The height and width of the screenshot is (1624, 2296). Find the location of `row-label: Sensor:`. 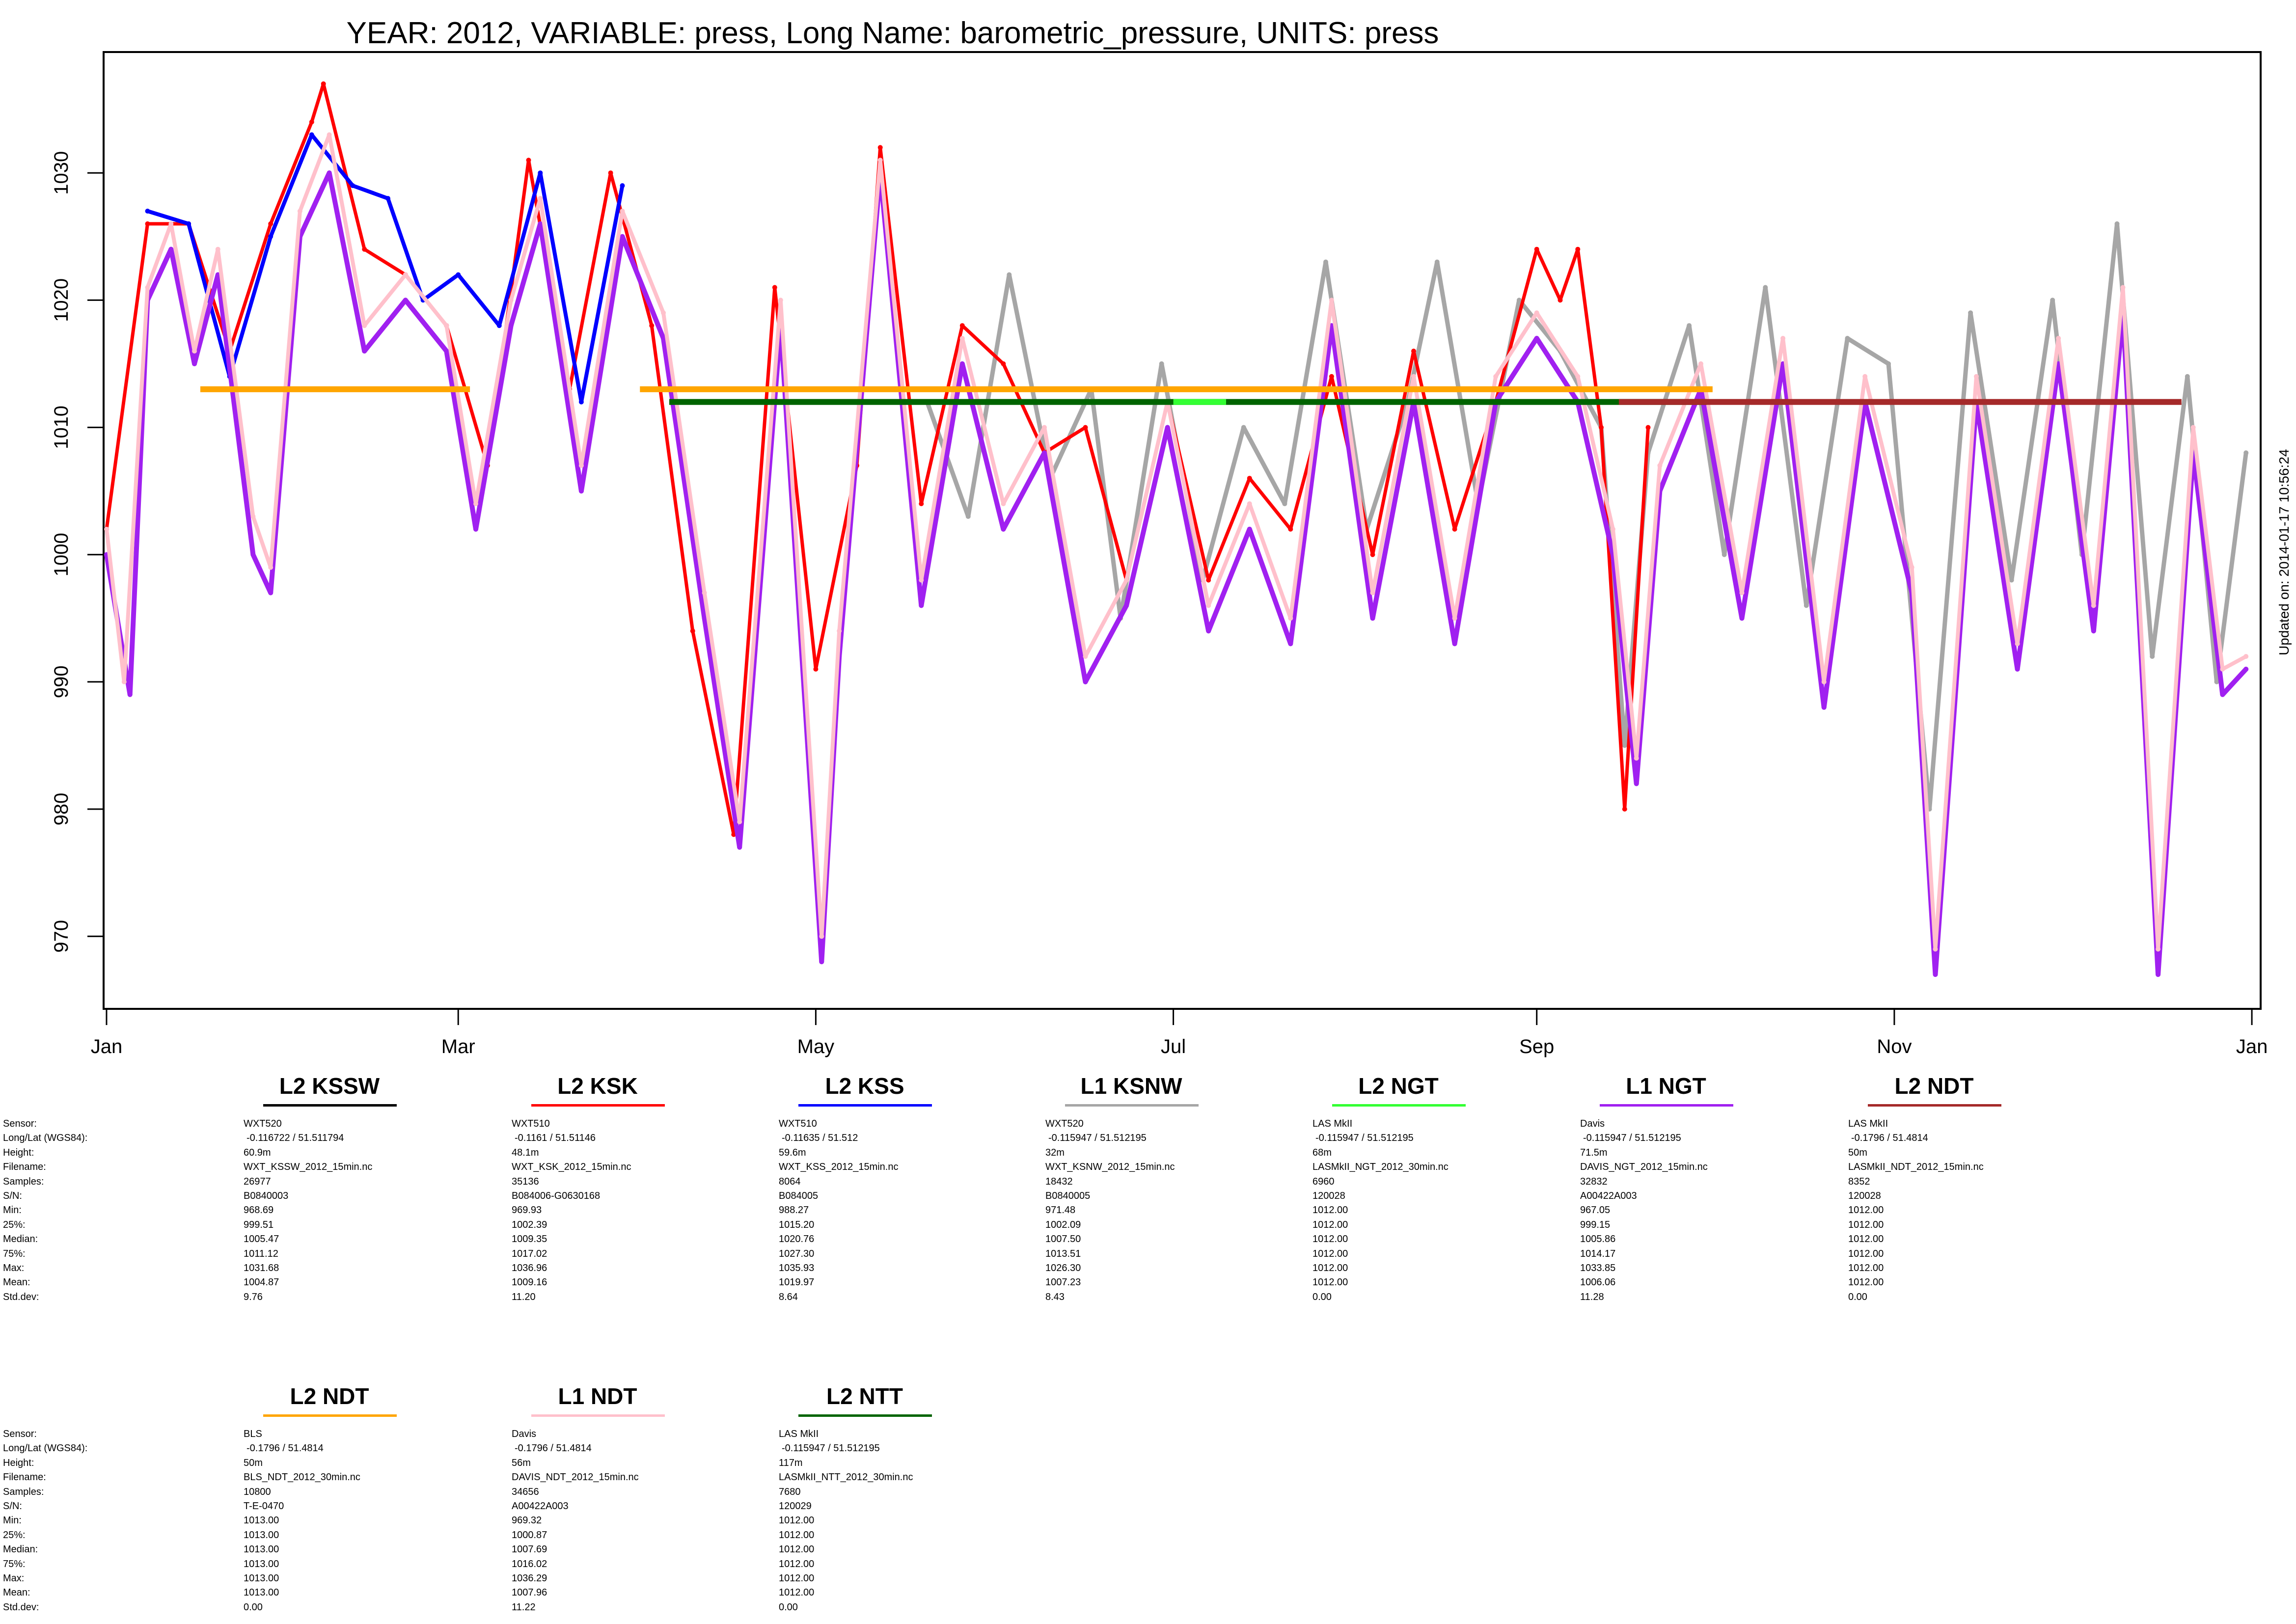

row-label: Sensor: is located at coordinates (20, 1123).